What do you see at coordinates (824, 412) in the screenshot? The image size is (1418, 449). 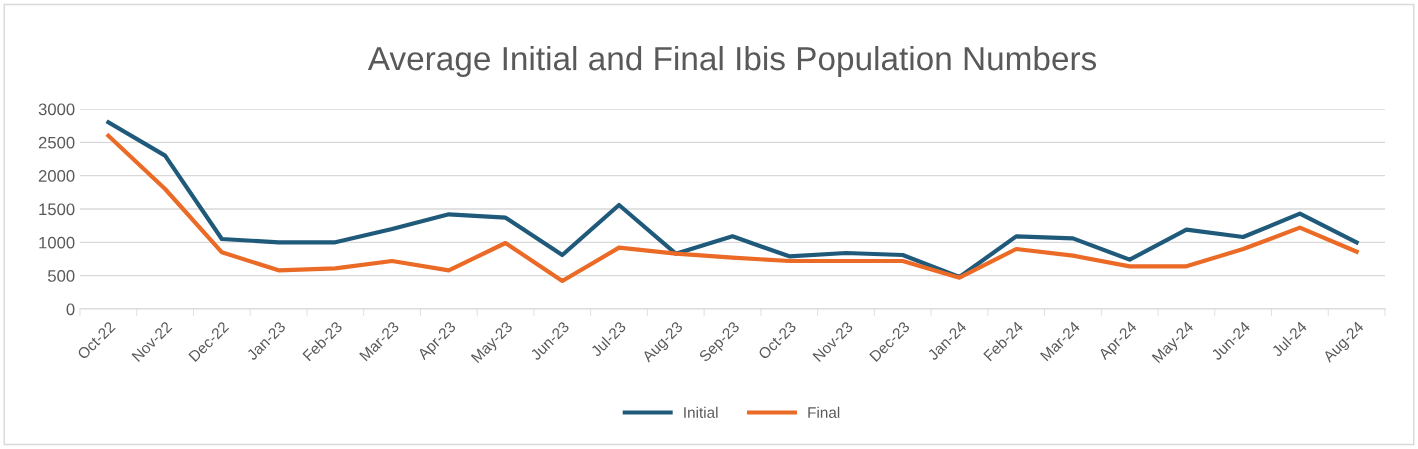 I see `legend-label: Final` at bounding box center [824, 412].